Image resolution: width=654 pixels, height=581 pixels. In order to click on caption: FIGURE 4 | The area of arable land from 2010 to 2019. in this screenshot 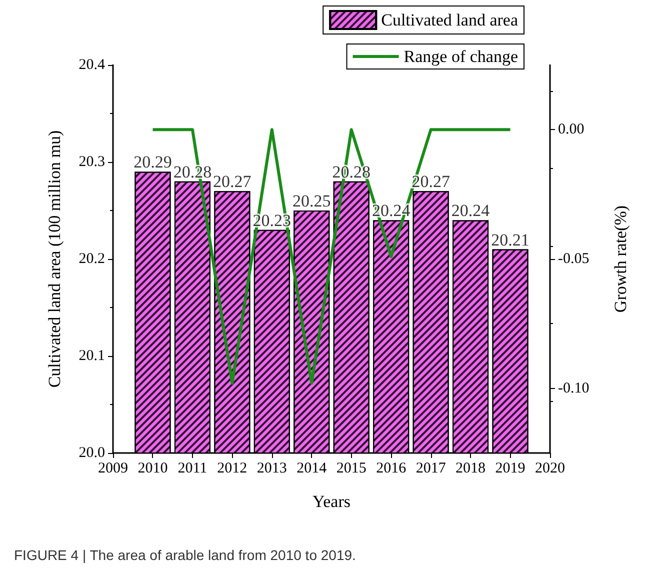, I will do `click(185, 555)`.